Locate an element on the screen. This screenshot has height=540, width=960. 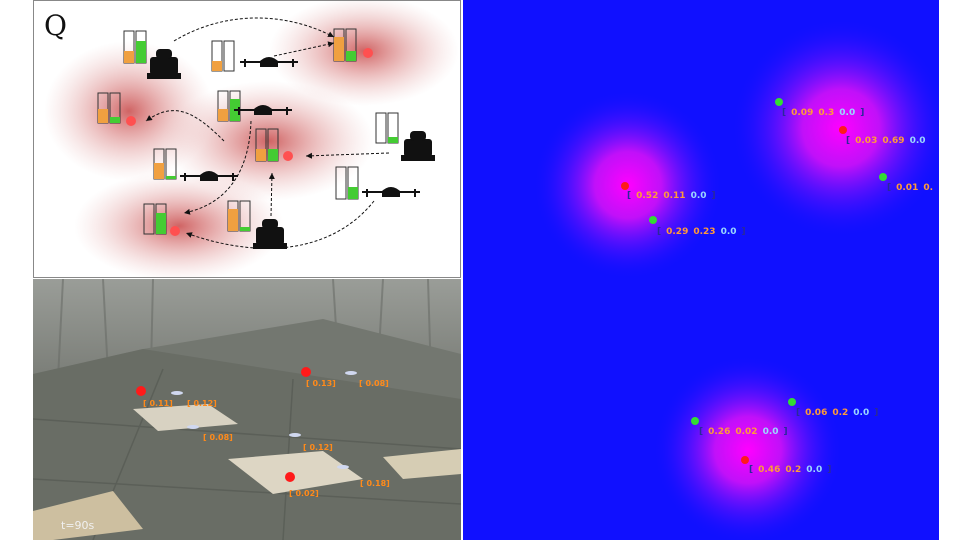
heatmap-value-label: [0.06 0.2 0.0] is located at coordinates (837, 413).